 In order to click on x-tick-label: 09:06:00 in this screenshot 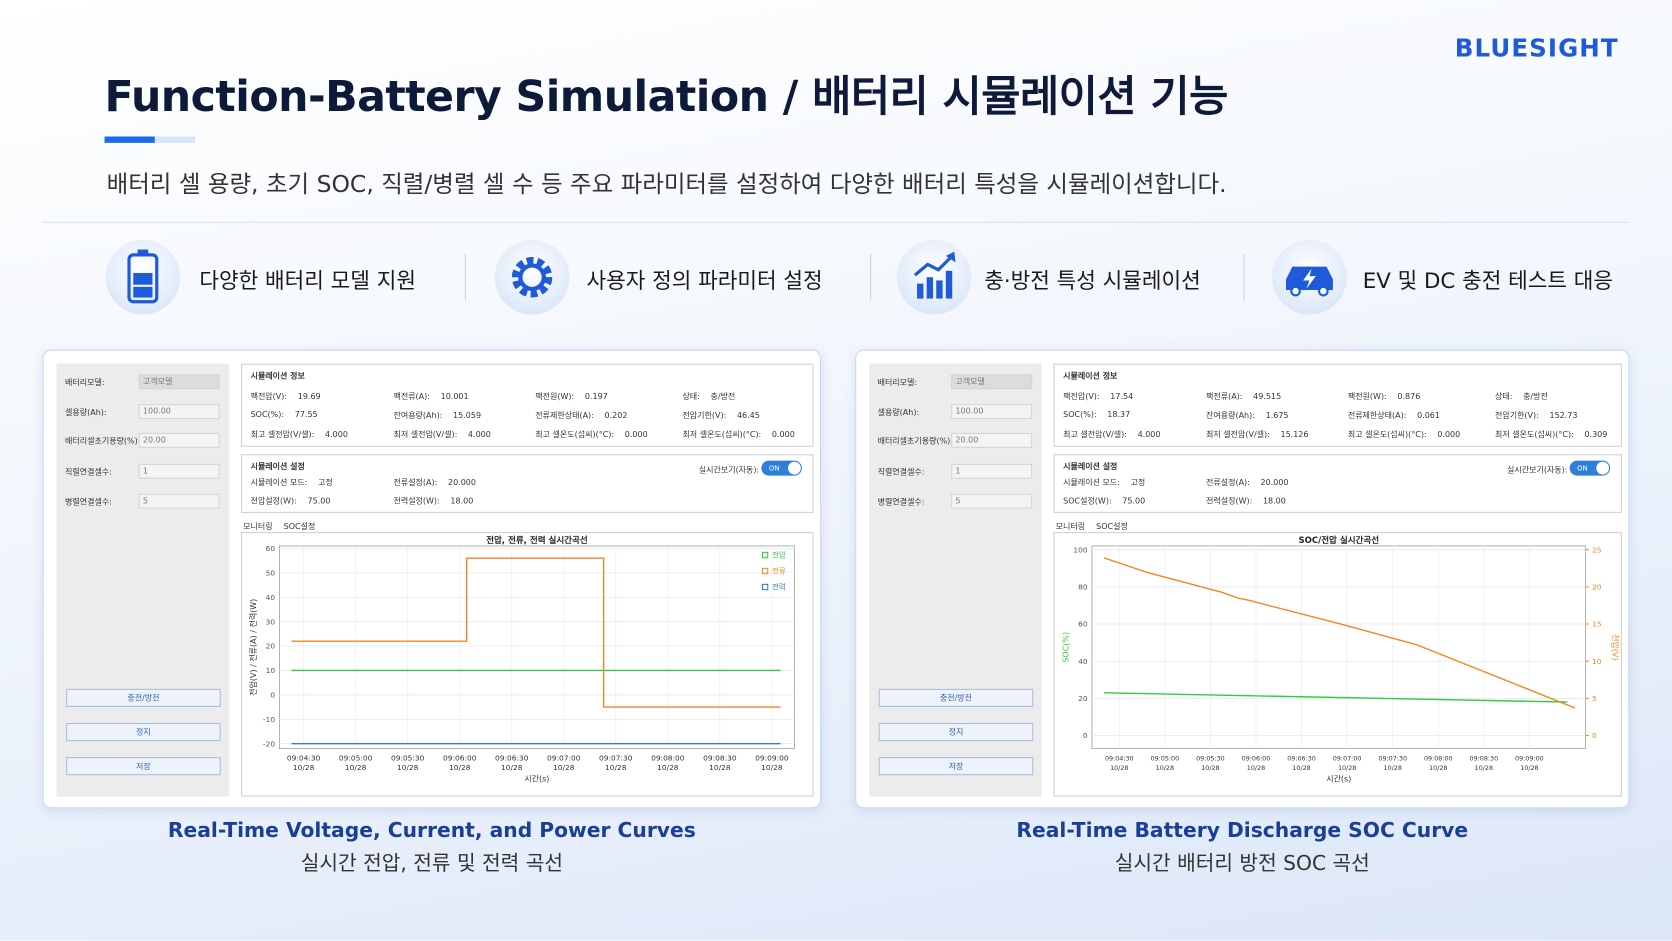, I will do `click(1256, 758)`.